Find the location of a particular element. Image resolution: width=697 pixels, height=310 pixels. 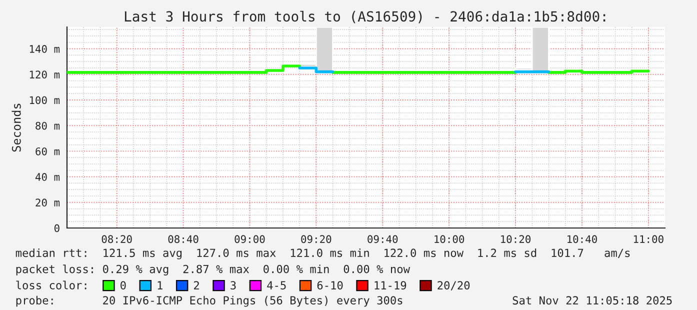

x-tick-label: 10:40 is located at coordinates (582, 239).